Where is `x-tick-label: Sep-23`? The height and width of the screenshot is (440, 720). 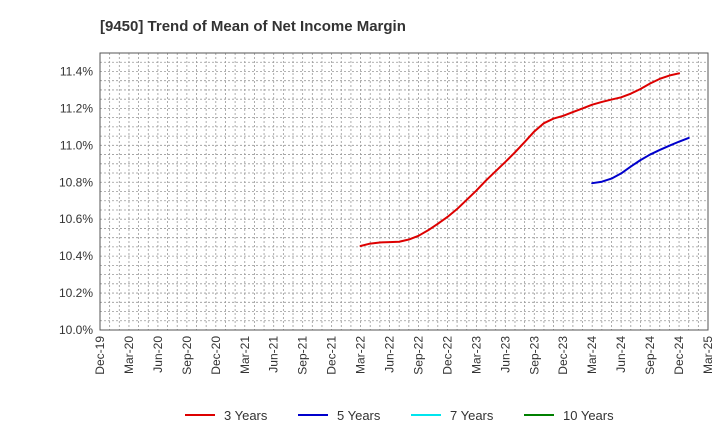 x-tick-label: Sep-23 is located at coordinates (534, 355).